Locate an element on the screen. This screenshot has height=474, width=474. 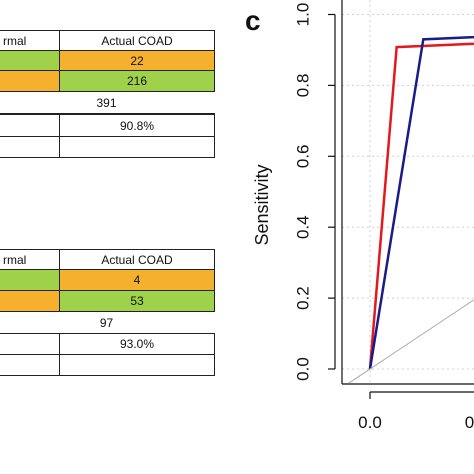
y-tick-label: 0.2 is located at coordinates (303, 298).